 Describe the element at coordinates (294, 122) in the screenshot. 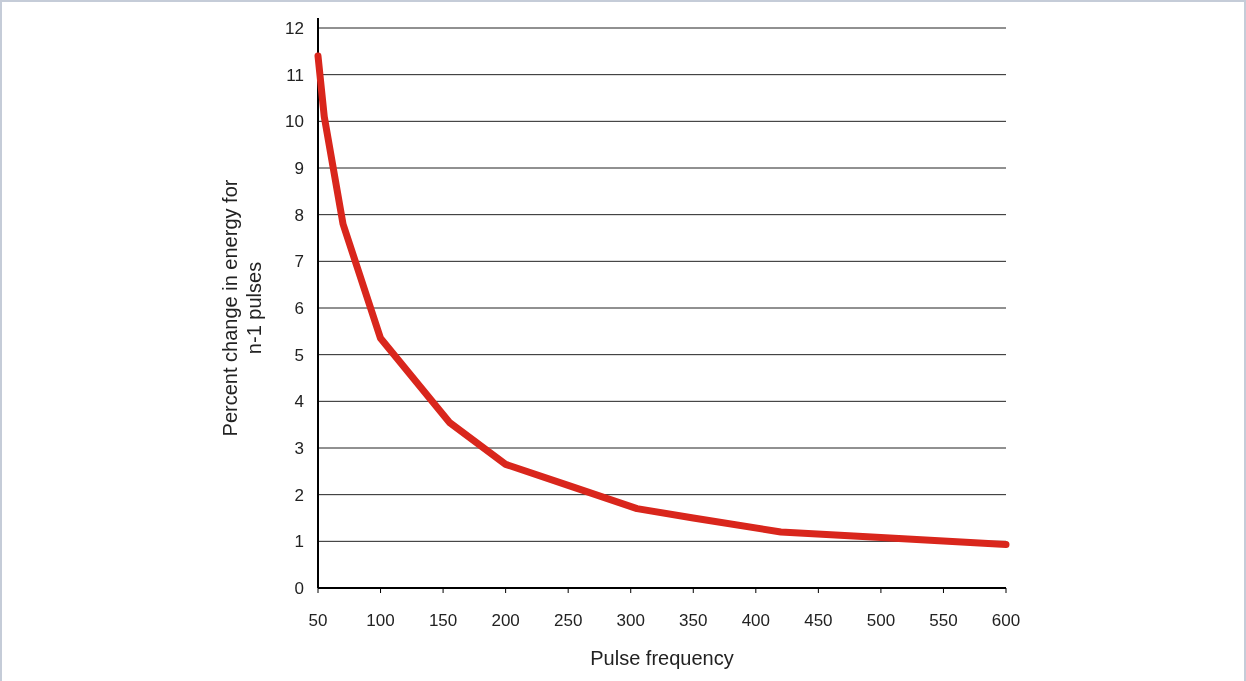

I see `y-tick-label: 10` at that location.